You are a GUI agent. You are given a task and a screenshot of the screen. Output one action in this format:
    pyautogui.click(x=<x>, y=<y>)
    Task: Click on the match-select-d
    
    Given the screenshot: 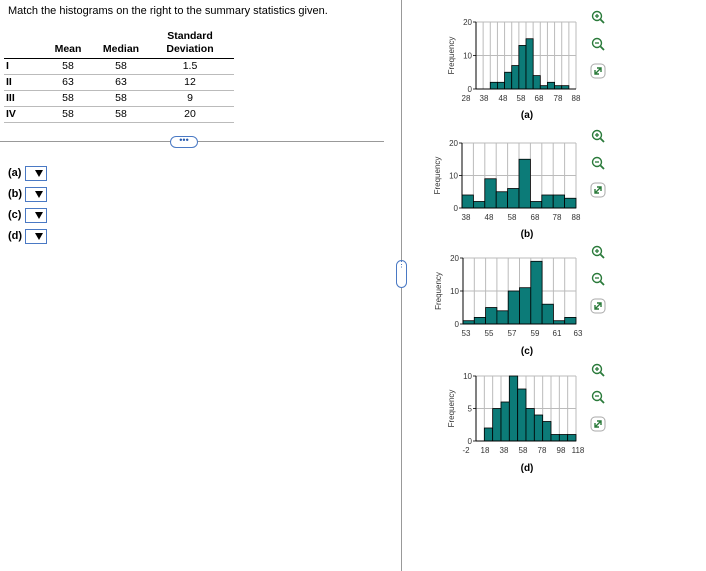 What is the action you would take?
    pyautogui.click(x=36, y=236)
    